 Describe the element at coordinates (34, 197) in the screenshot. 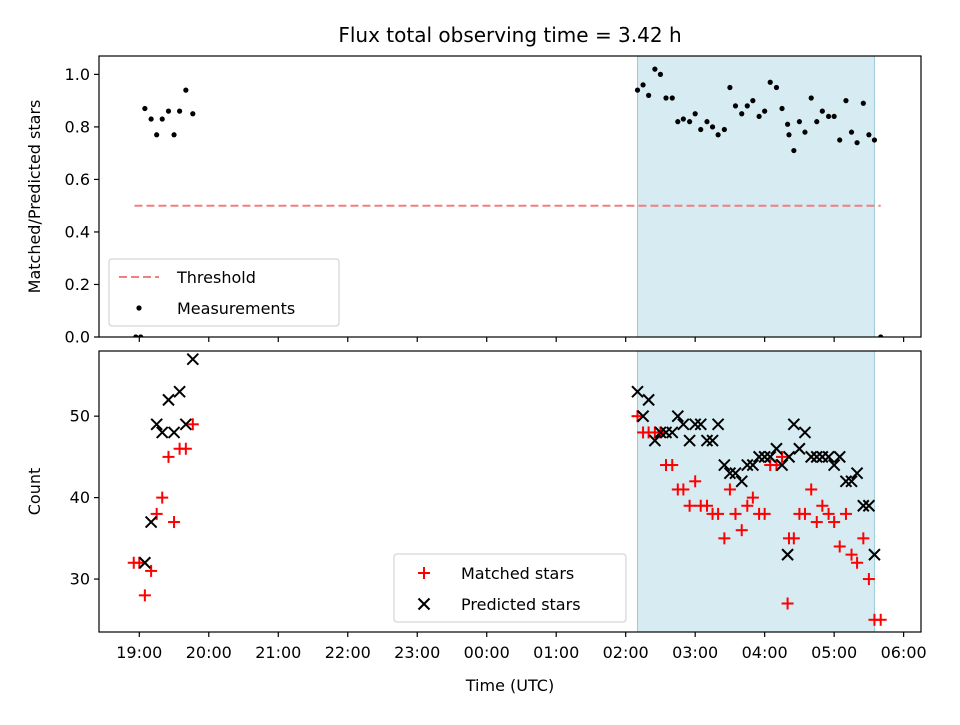

I see `y-axis-label: Matched/Predicted stars` at that location.